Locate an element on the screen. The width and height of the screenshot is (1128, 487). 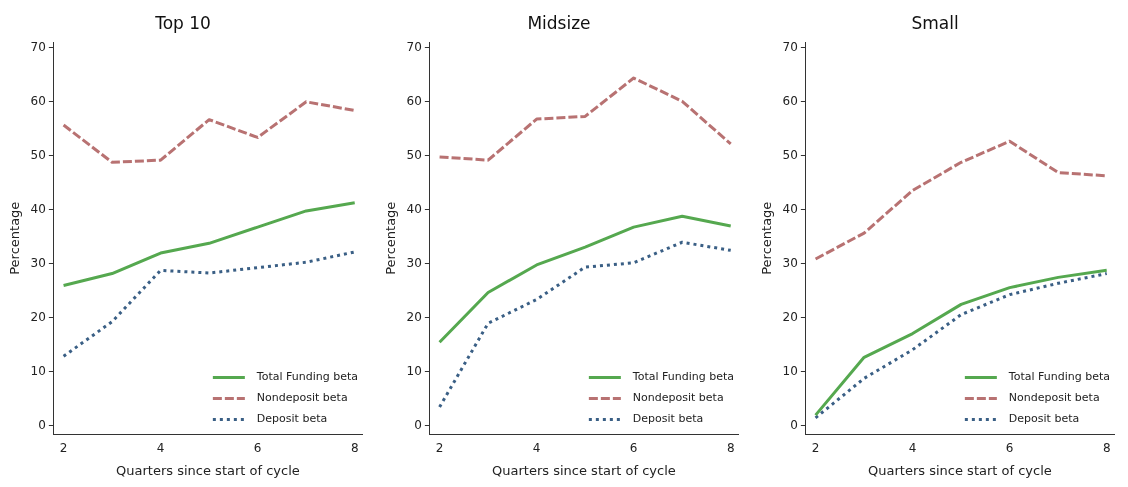
chart-title: Top 10 is located at coordinates (182, 22).